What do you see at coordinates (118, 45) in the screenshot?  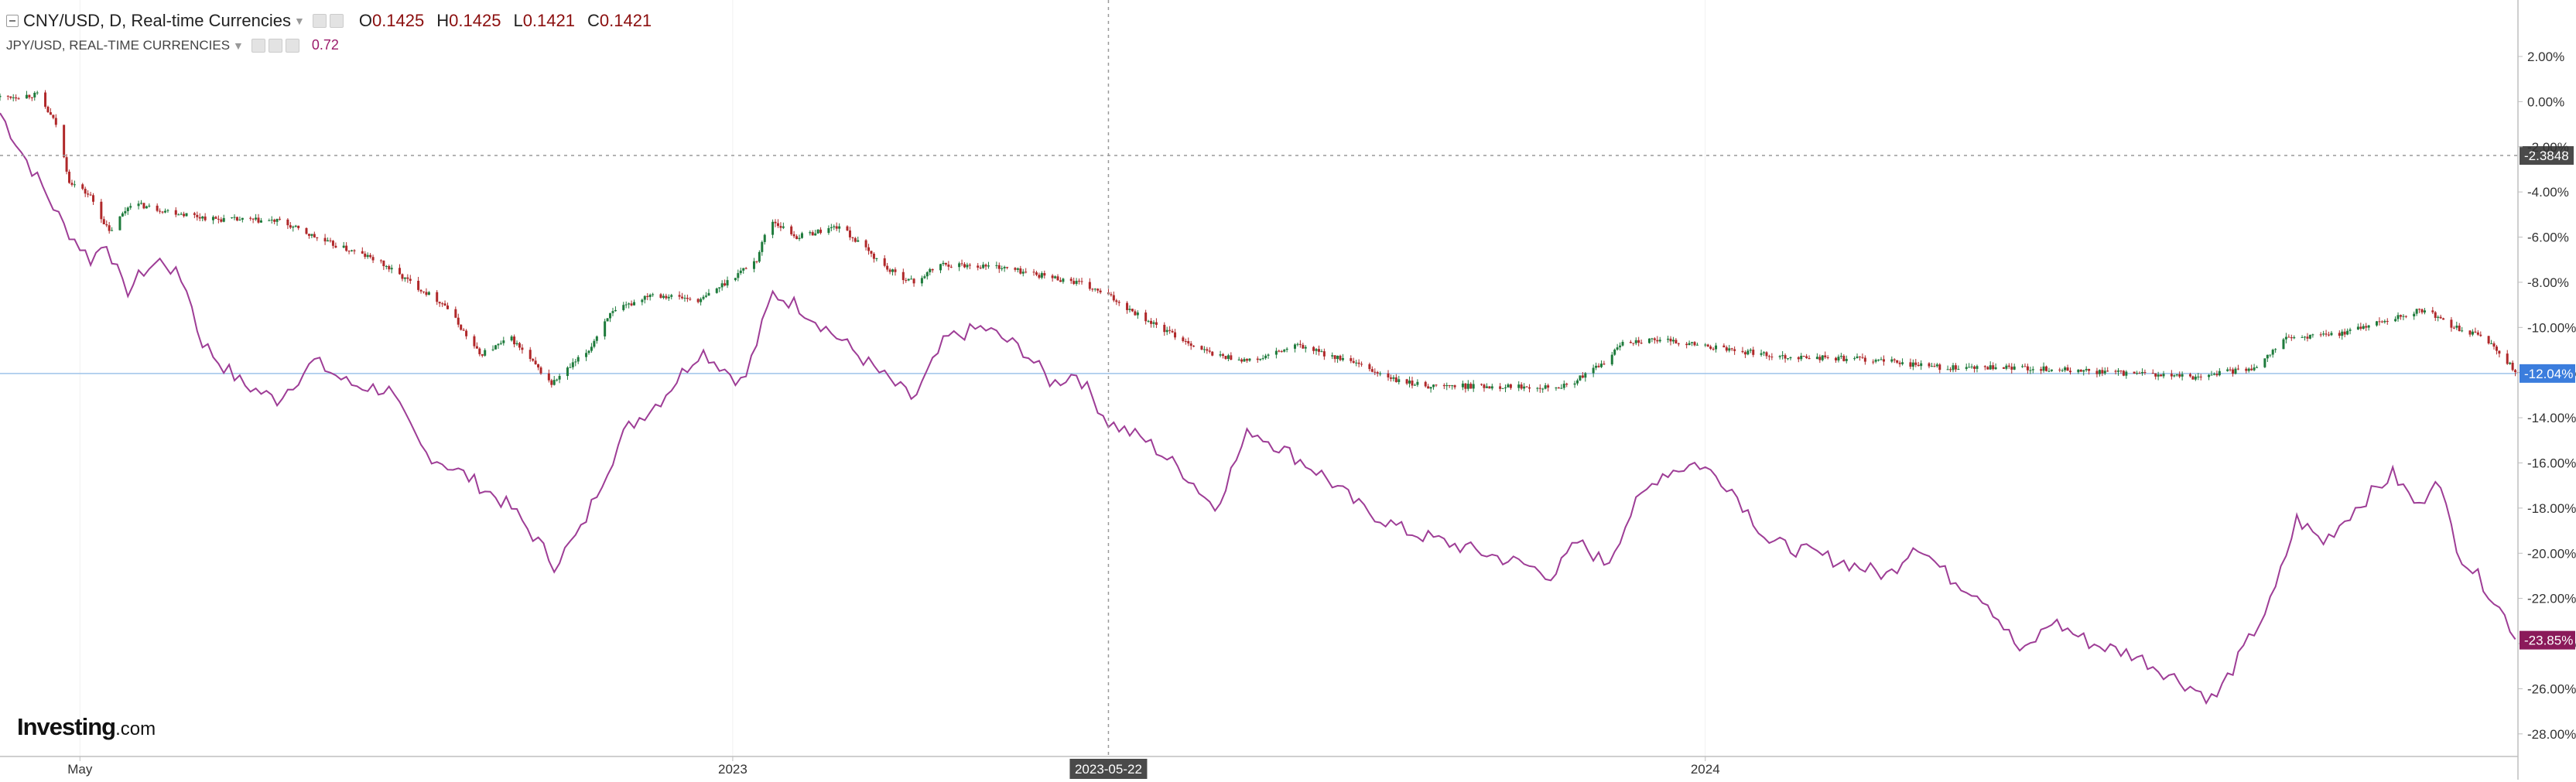 I see `overlay-symbol-title: JPY/USD, REAL-TIME CURRENCIES` at bounding box center [118, 45].